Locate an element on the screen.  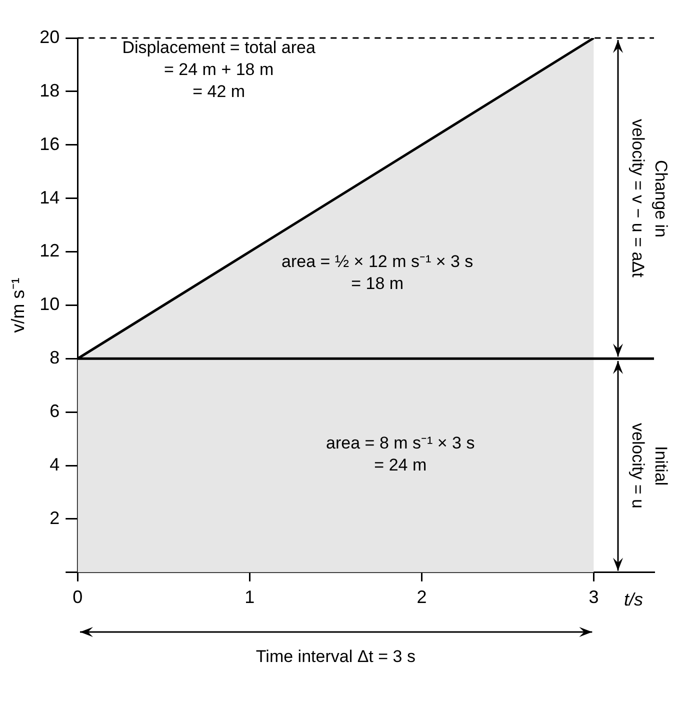
y-tick-label: 8 is located at coordinates (55, 358).